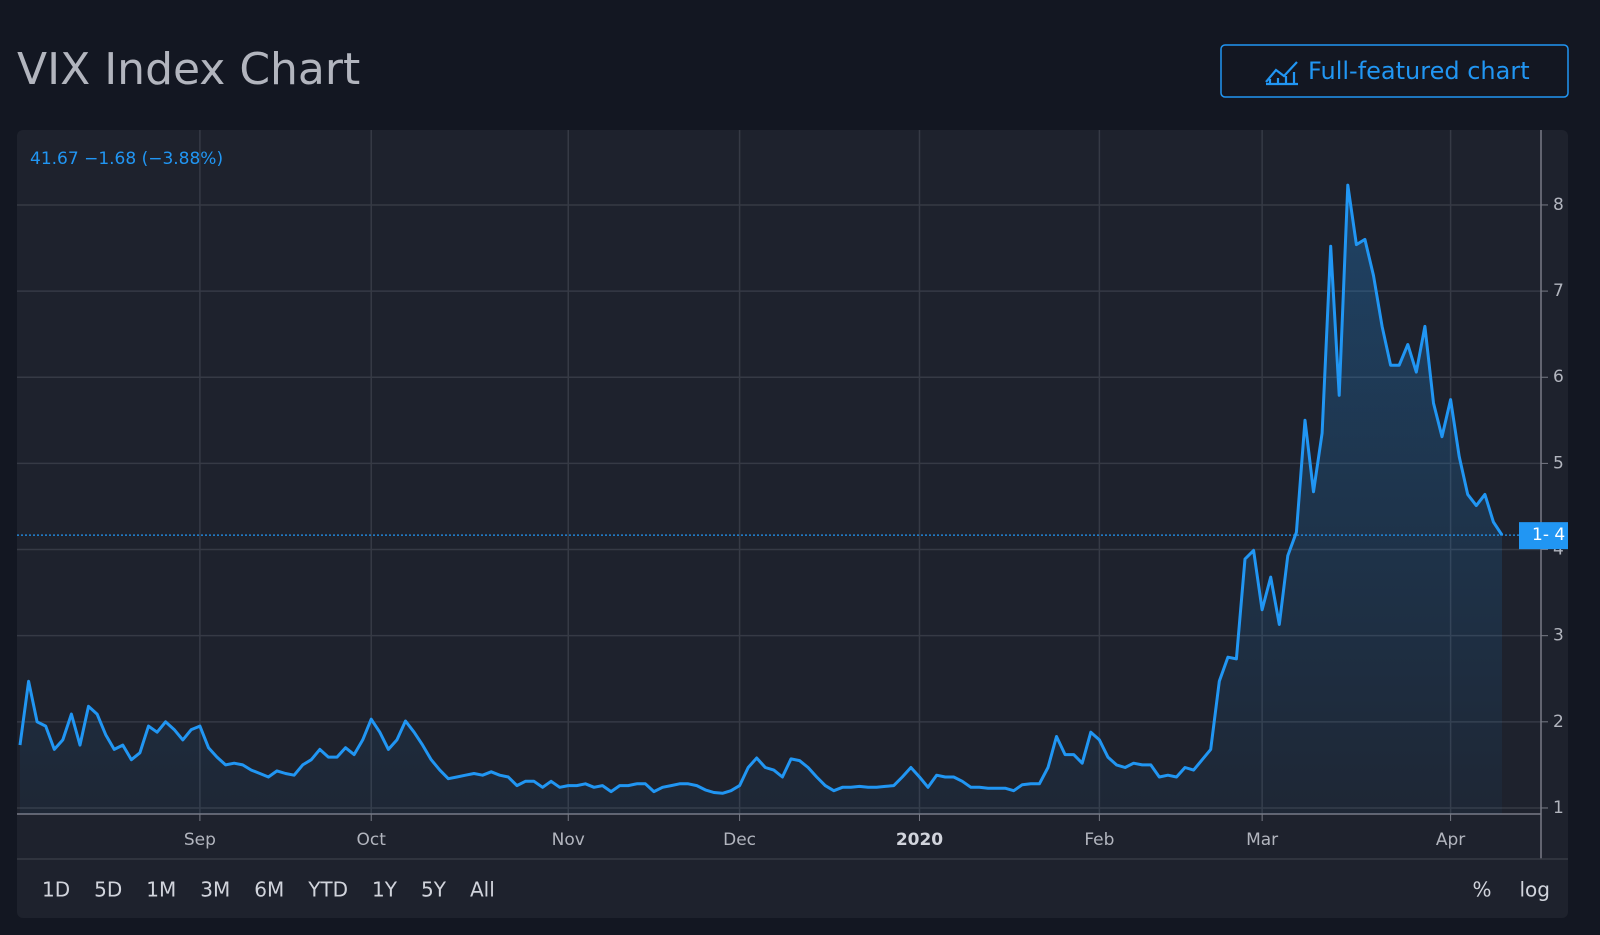  I want to click on x-tick-label: Nov, so click(568, 840).